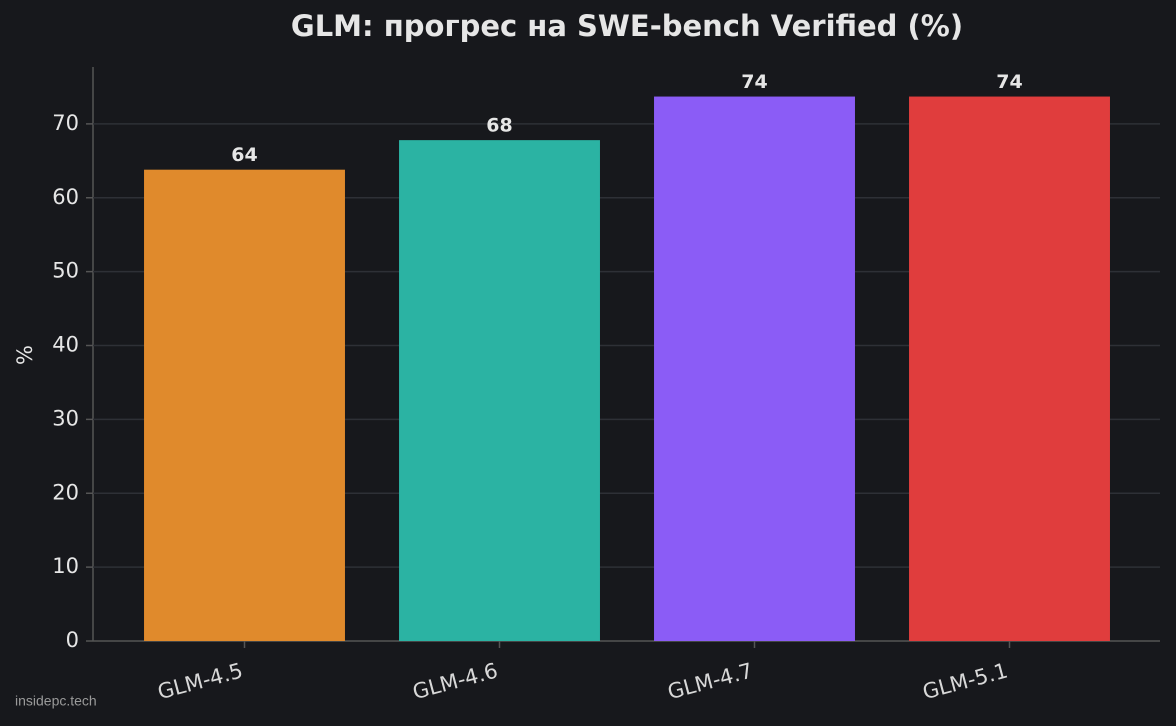 The width and height of the screenshot is (1176, 726). What do you see at coordinates (65, 271) in the screenshot?
I see `y-tick-label: 50` at bounding box center [65, 271].